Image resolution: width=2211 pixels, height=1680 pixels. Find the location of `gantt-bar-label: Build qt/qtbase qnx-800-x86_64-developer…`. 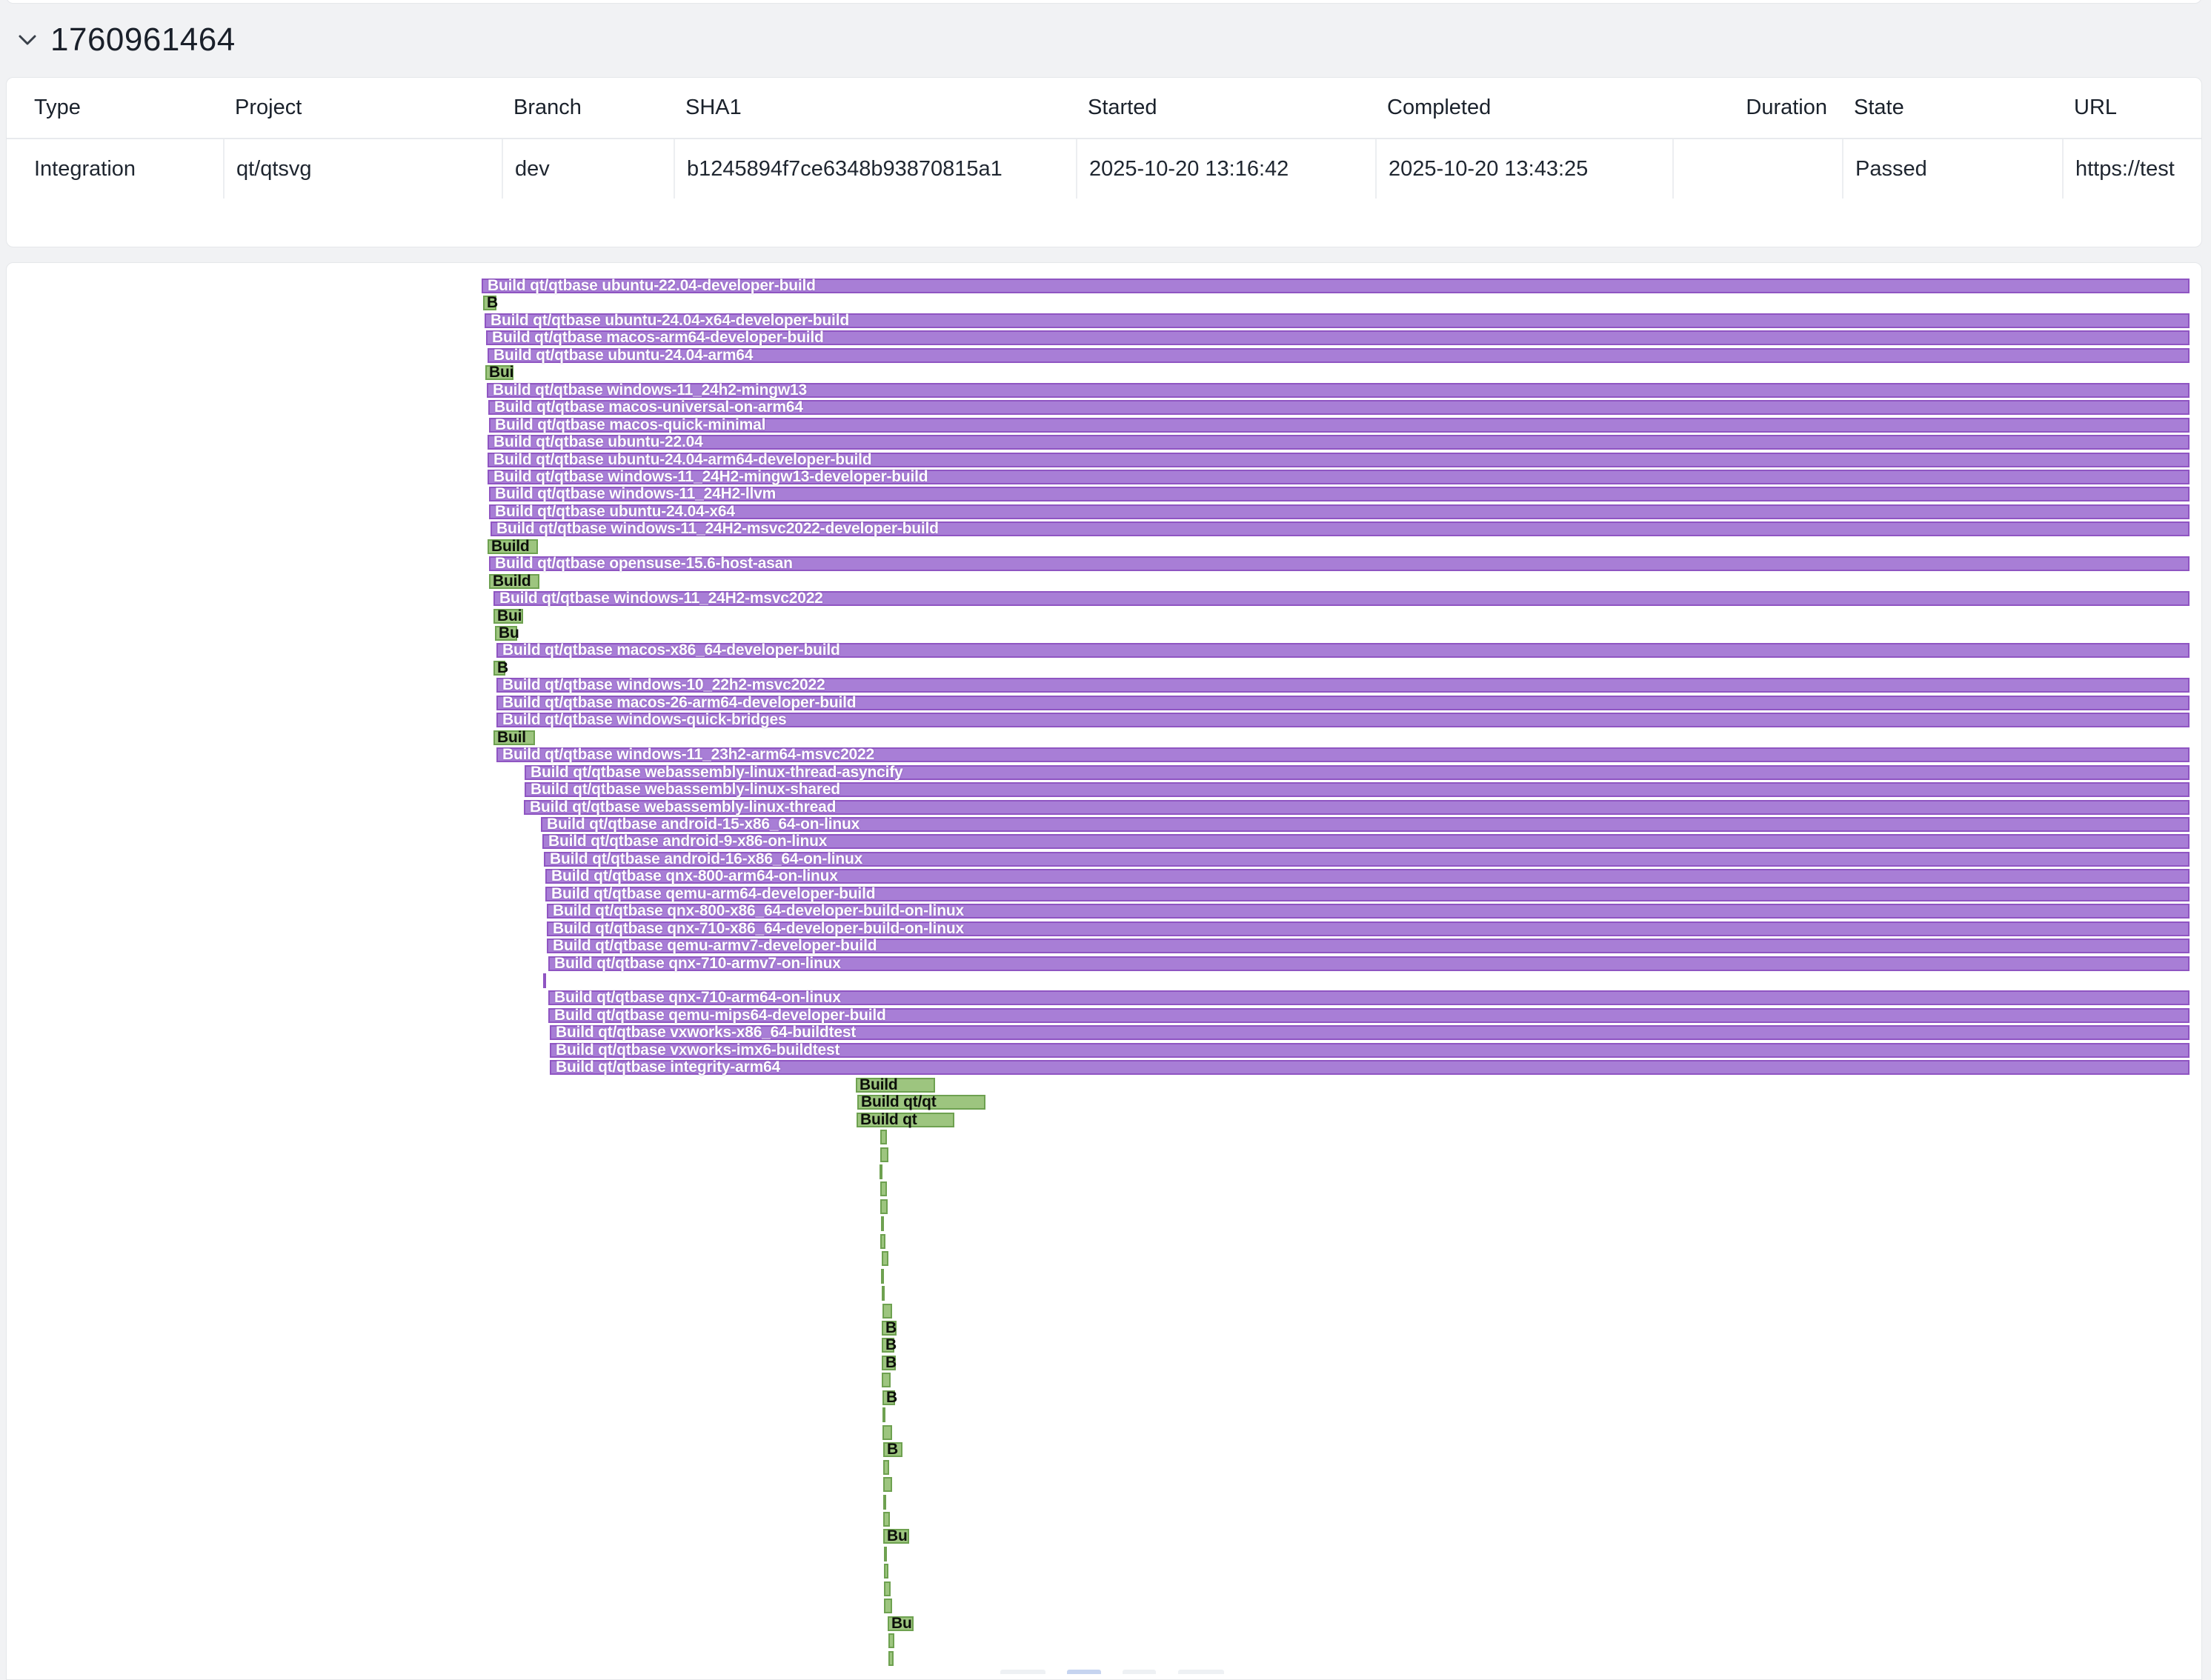

gantt-bar-label: Build qt/qtbase qnx-800-x86_64-developer… is located at coordinates (759, 911).